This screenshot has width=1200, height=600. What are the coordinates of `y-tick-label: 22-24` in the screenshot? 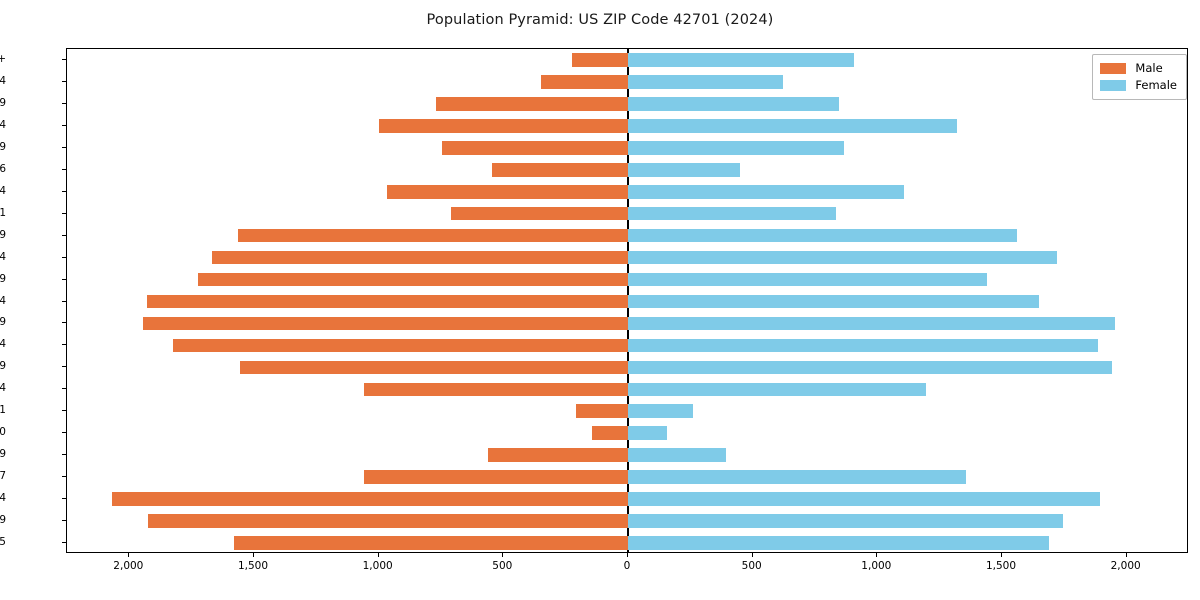 It's located at (3, 388).